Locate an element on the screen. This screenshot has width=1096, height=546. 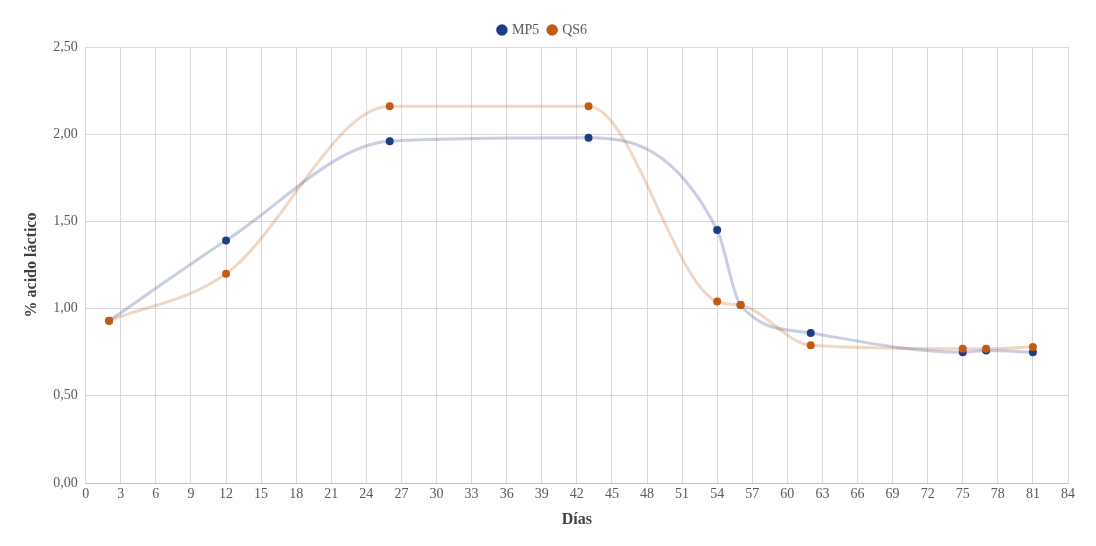
x-tick-label: 51 is located at coordinates (682, 494).